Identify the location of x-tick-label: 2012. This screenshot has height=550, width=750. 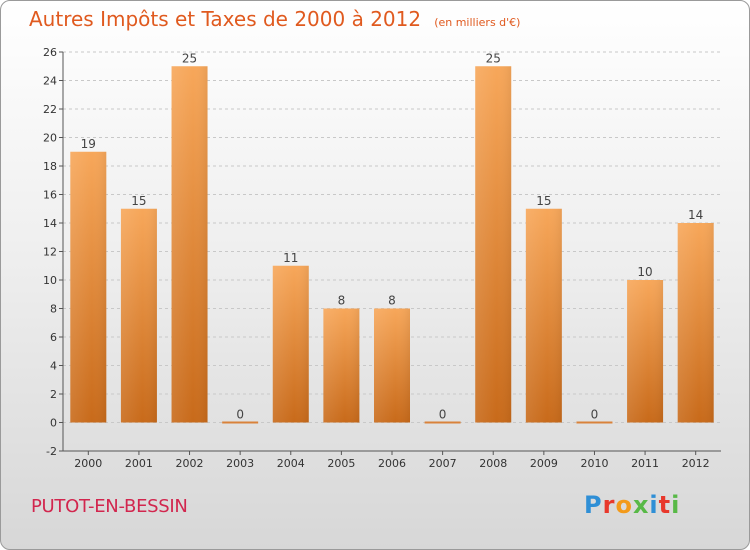
(696, 463).